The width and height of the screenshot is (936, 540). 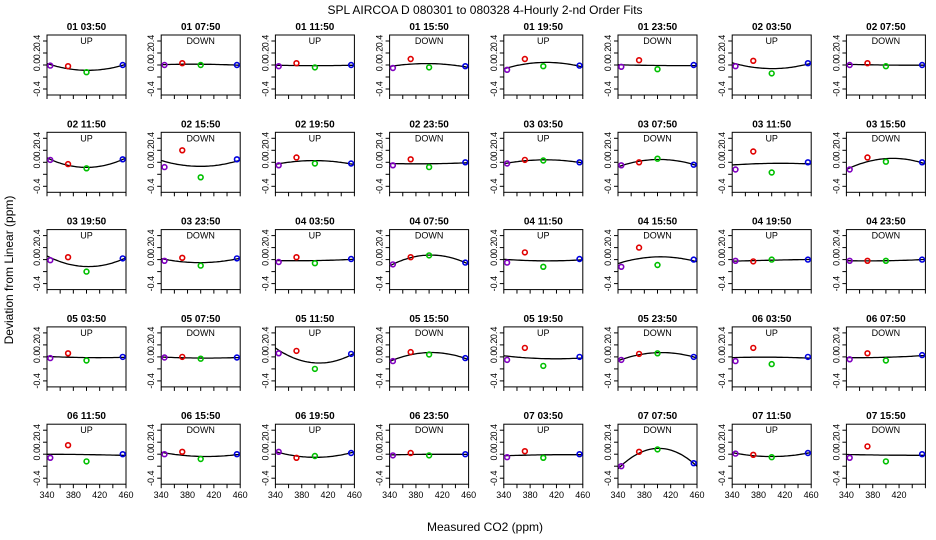 I want to click on panel-title: 07 15:50, so click(x=886, y=416).